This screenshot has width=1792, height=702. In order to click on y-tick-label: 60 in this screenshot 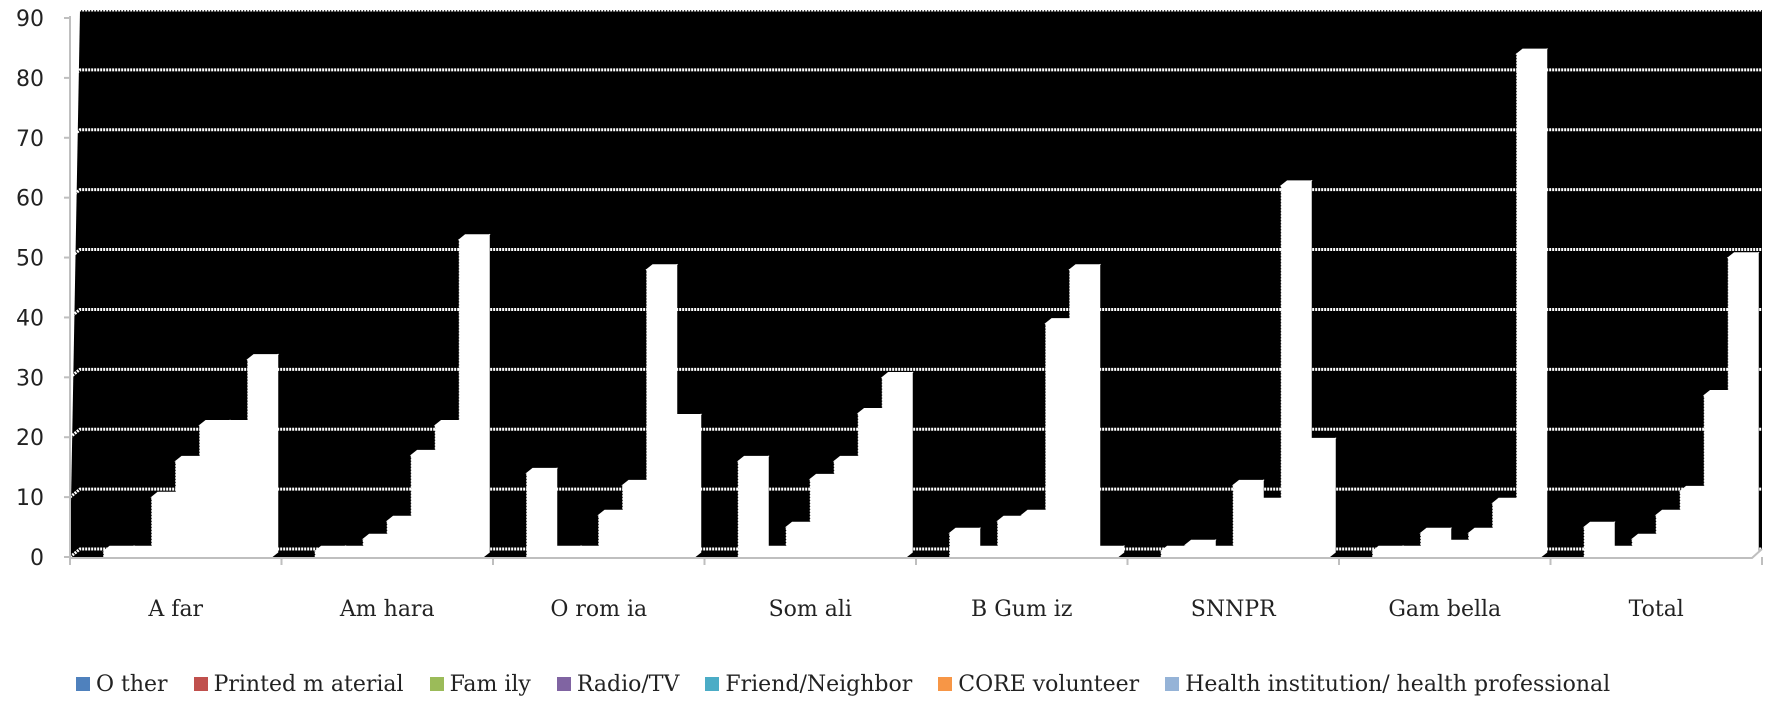, I will do `click(30, 199)`.